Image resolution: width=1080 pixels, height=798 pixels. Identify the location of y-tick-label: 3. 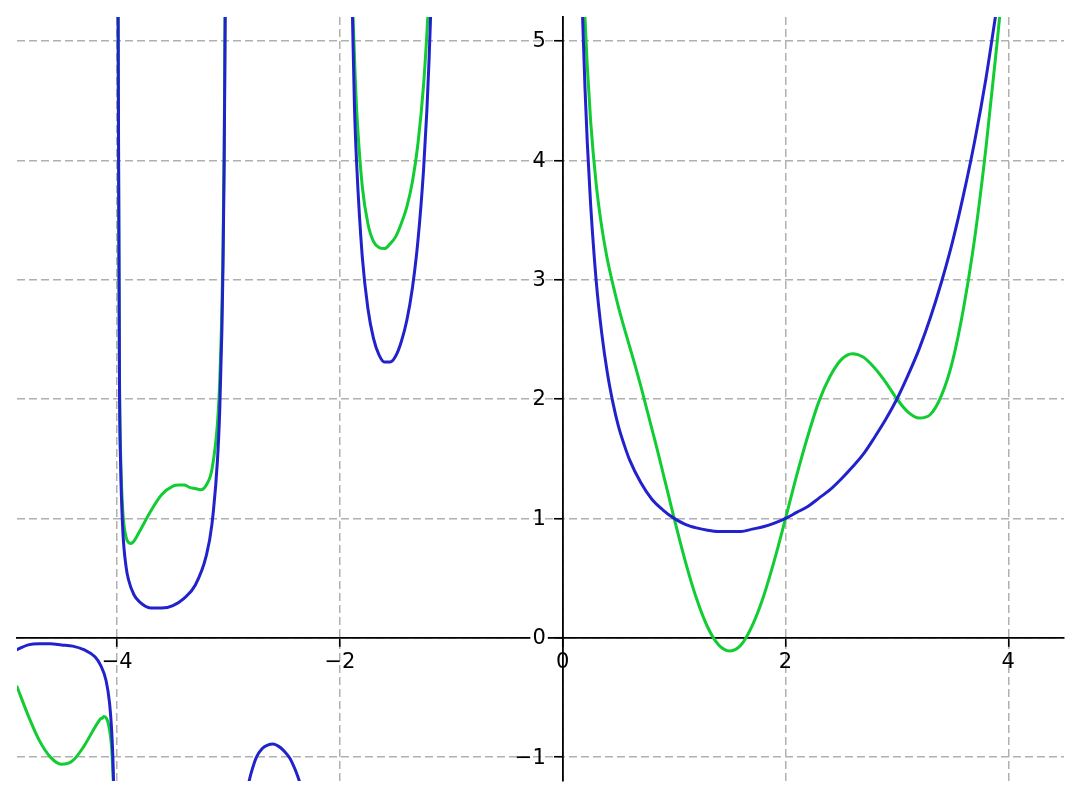
(539, 279).